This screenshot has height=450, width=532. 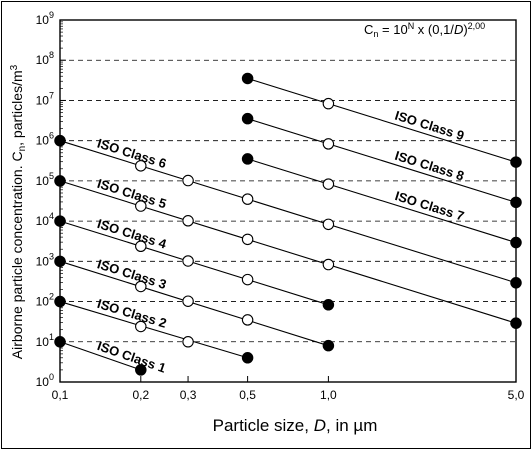 What do you see at coordinates (477, 26) in the screenshot?
I see `formula-exp-sup: 2,00` at bounding box center [477, 26].